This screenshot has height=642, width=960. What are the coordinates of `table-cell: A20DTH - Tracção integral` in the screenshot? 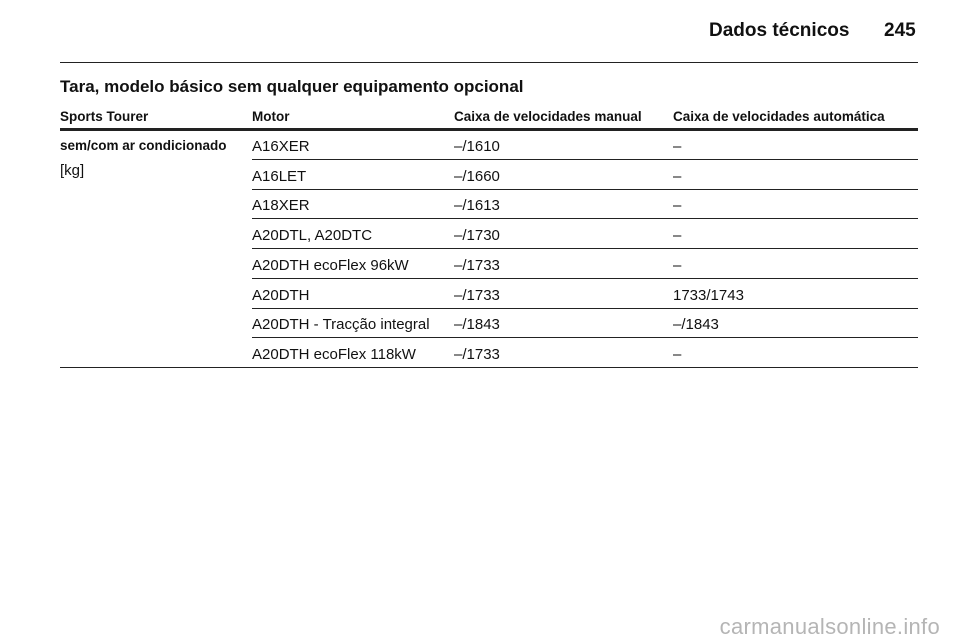 It's located at (341, 325).